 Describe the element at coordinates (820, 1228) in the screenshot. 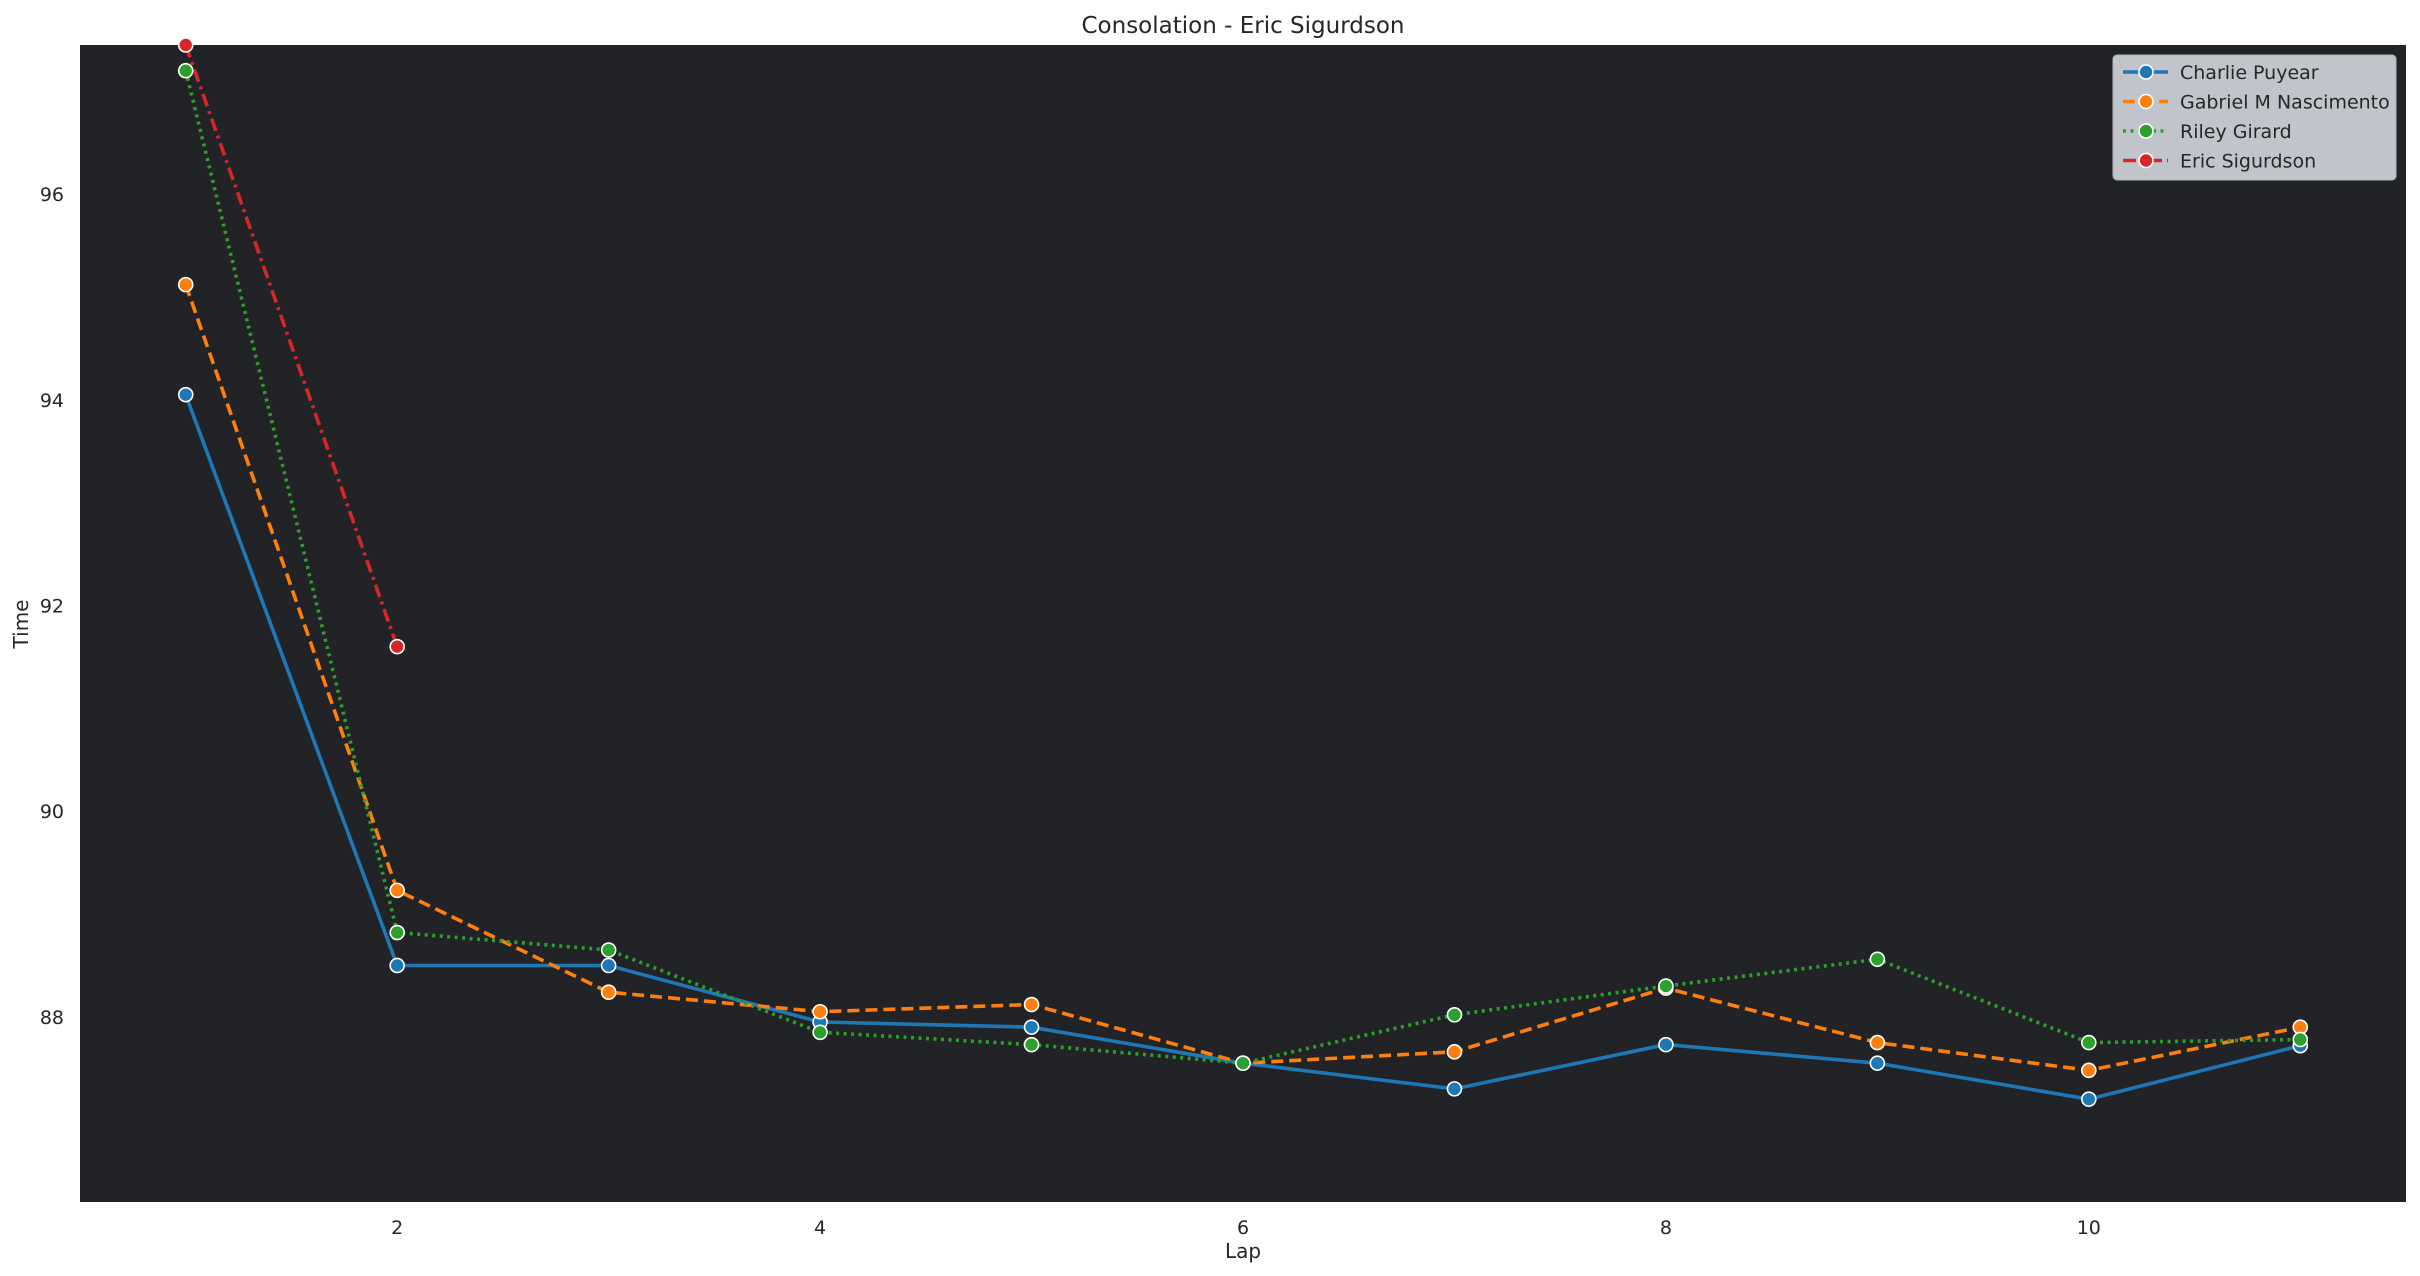

I see `x-tick-label: 4` at that location.